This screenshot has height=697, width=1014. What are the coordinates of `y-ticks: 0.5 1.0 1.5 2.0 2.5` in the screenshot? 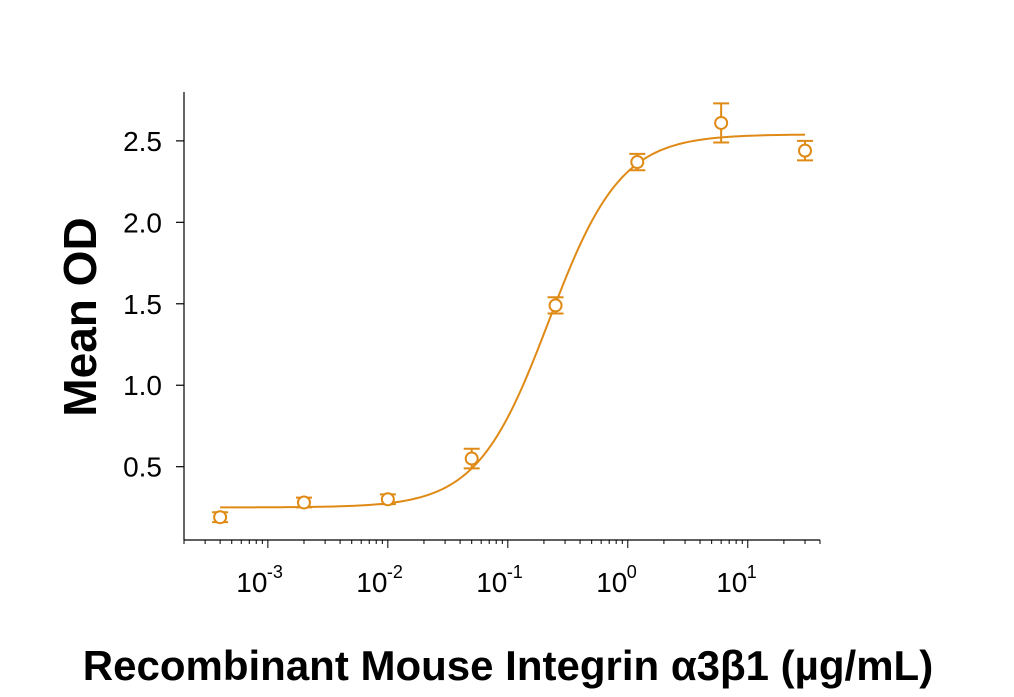 It's located at (153, 304).